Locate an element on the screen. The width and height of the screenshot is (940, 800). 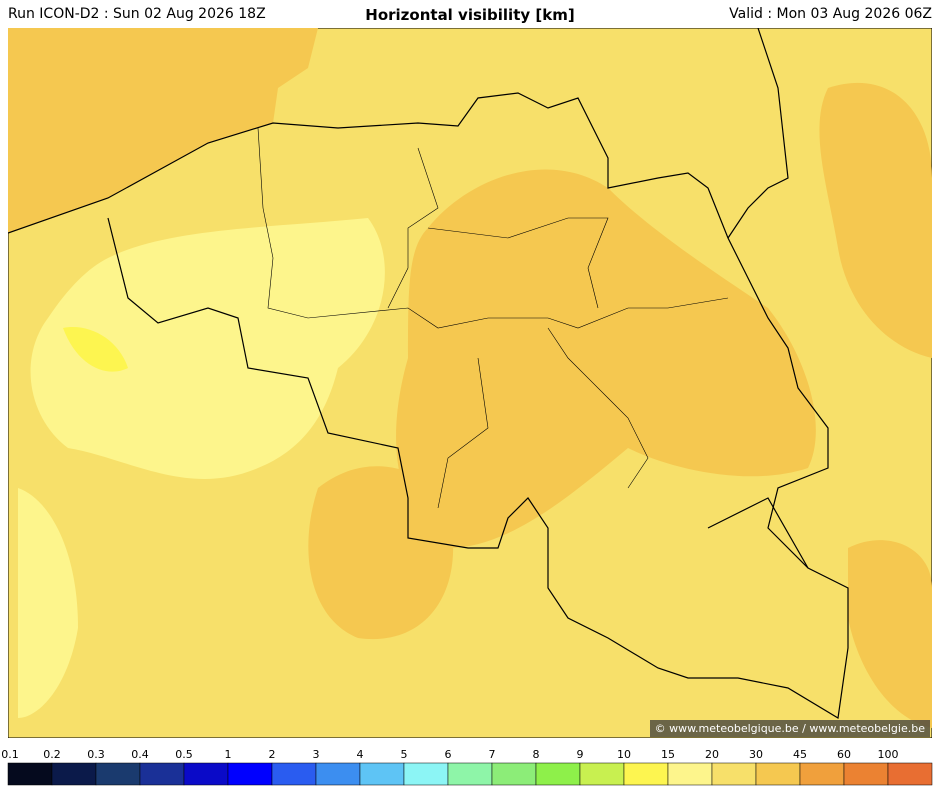
colorbar-label: 2 is located at coordinates (272, 754).